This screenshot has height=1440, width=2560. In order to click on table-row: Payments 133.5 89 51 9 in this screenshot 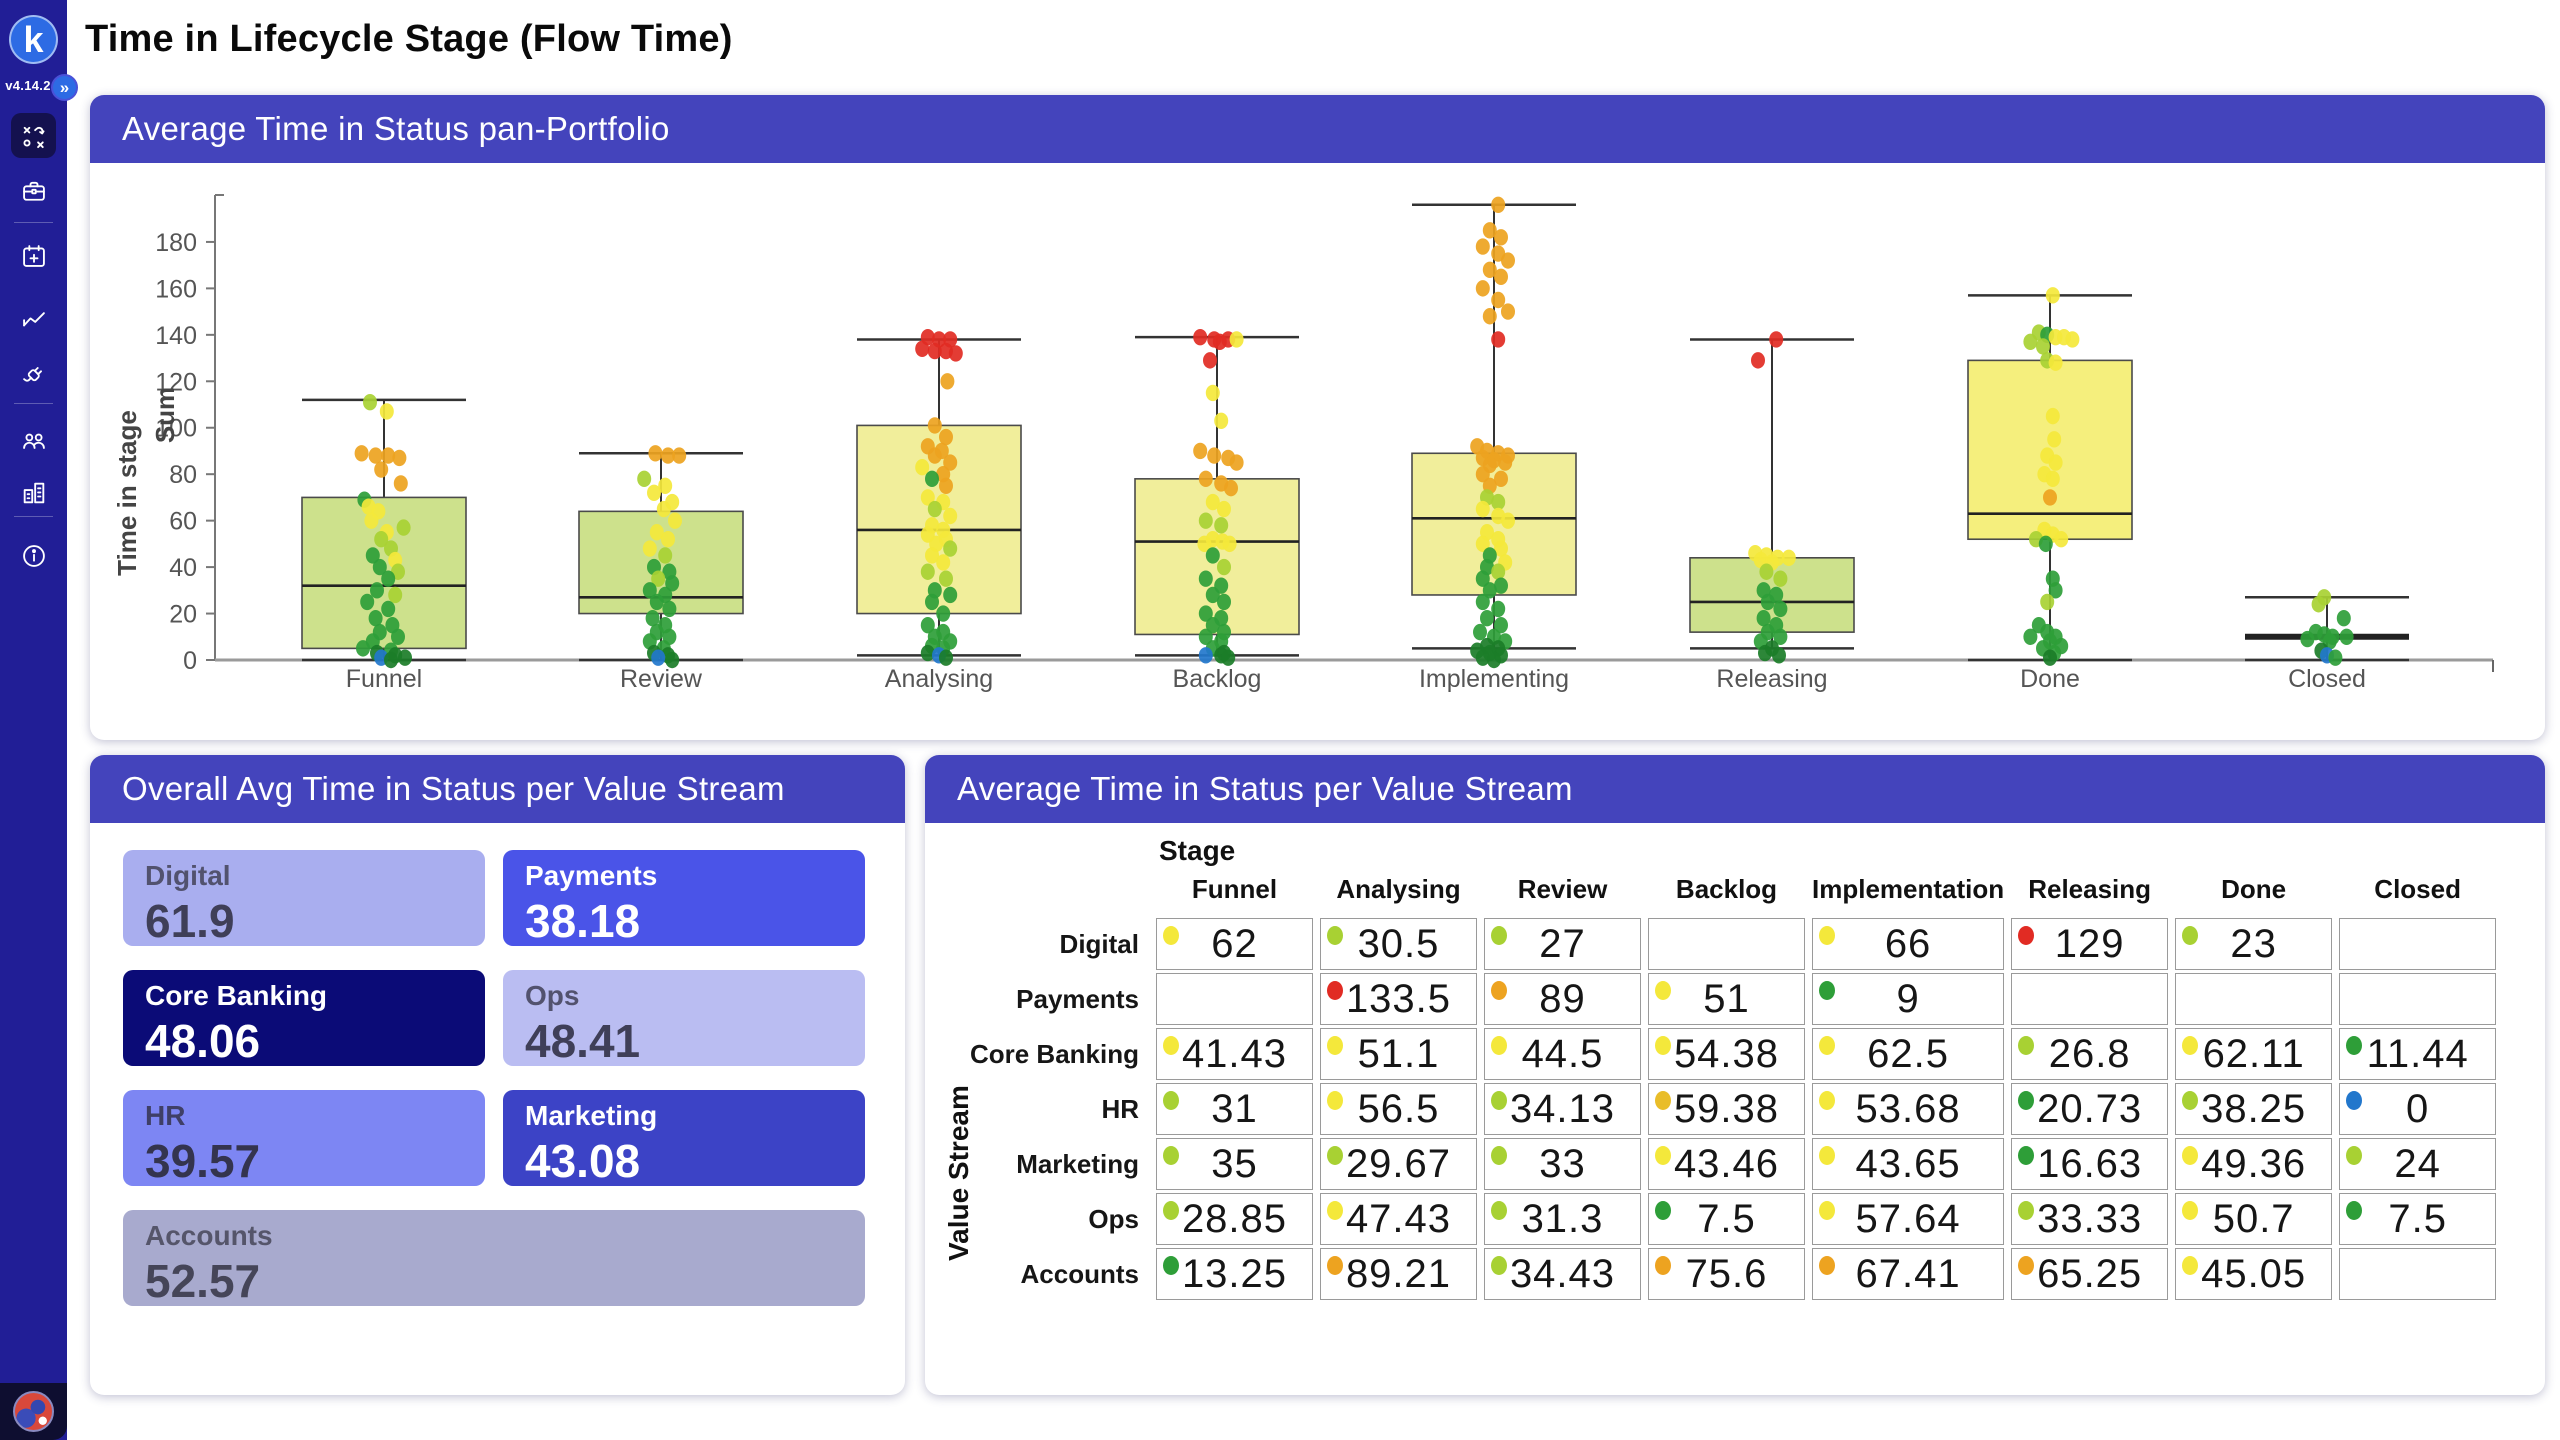, I will do `click(1717, 999)`.